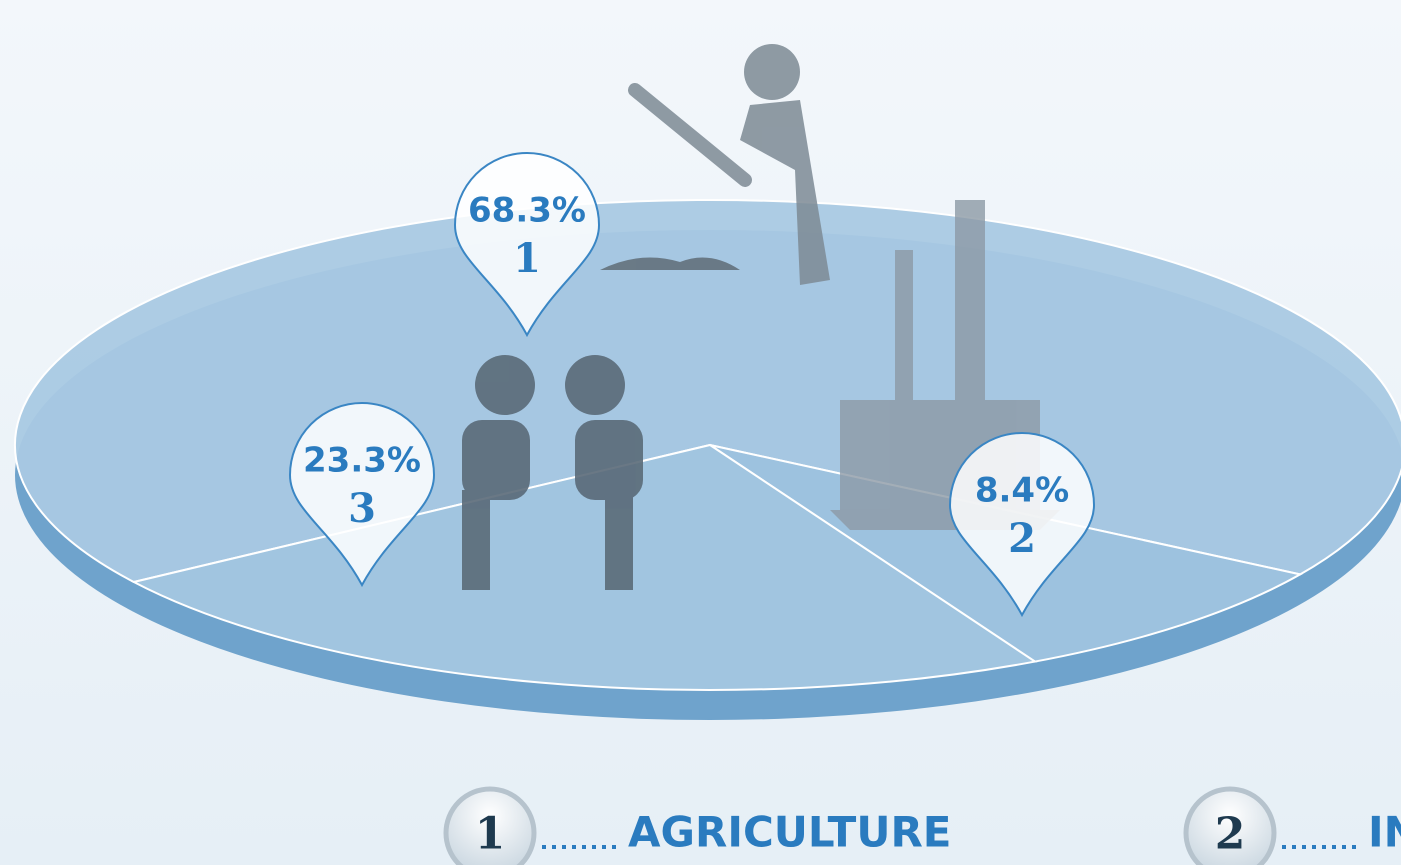 This screenshot has width=1401, height=865. What do you see at coordinates (362, 508) in the screenshot?
I see `slice-number: 3` at bounding box center [362, 508].